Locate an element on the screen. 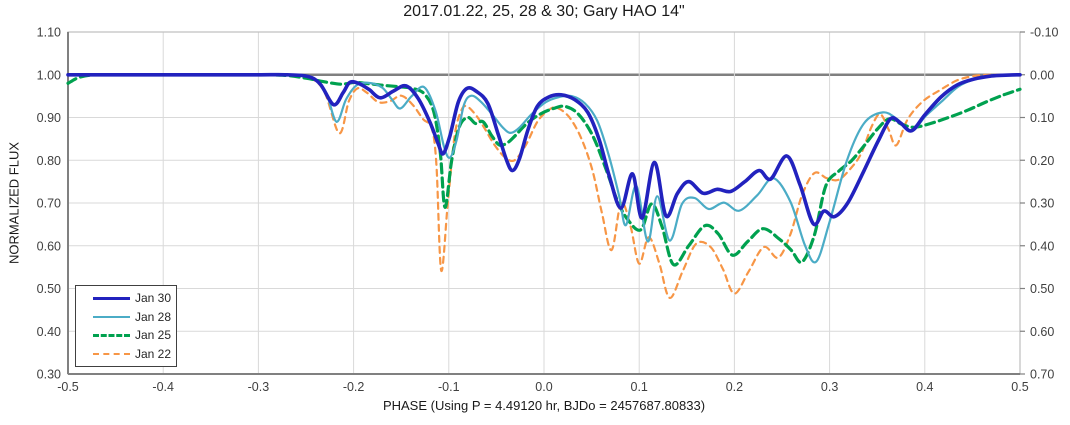 The image size is (1070, 425). legend-item-jan-28: Jan 28 is located at coordinates (134, 317).